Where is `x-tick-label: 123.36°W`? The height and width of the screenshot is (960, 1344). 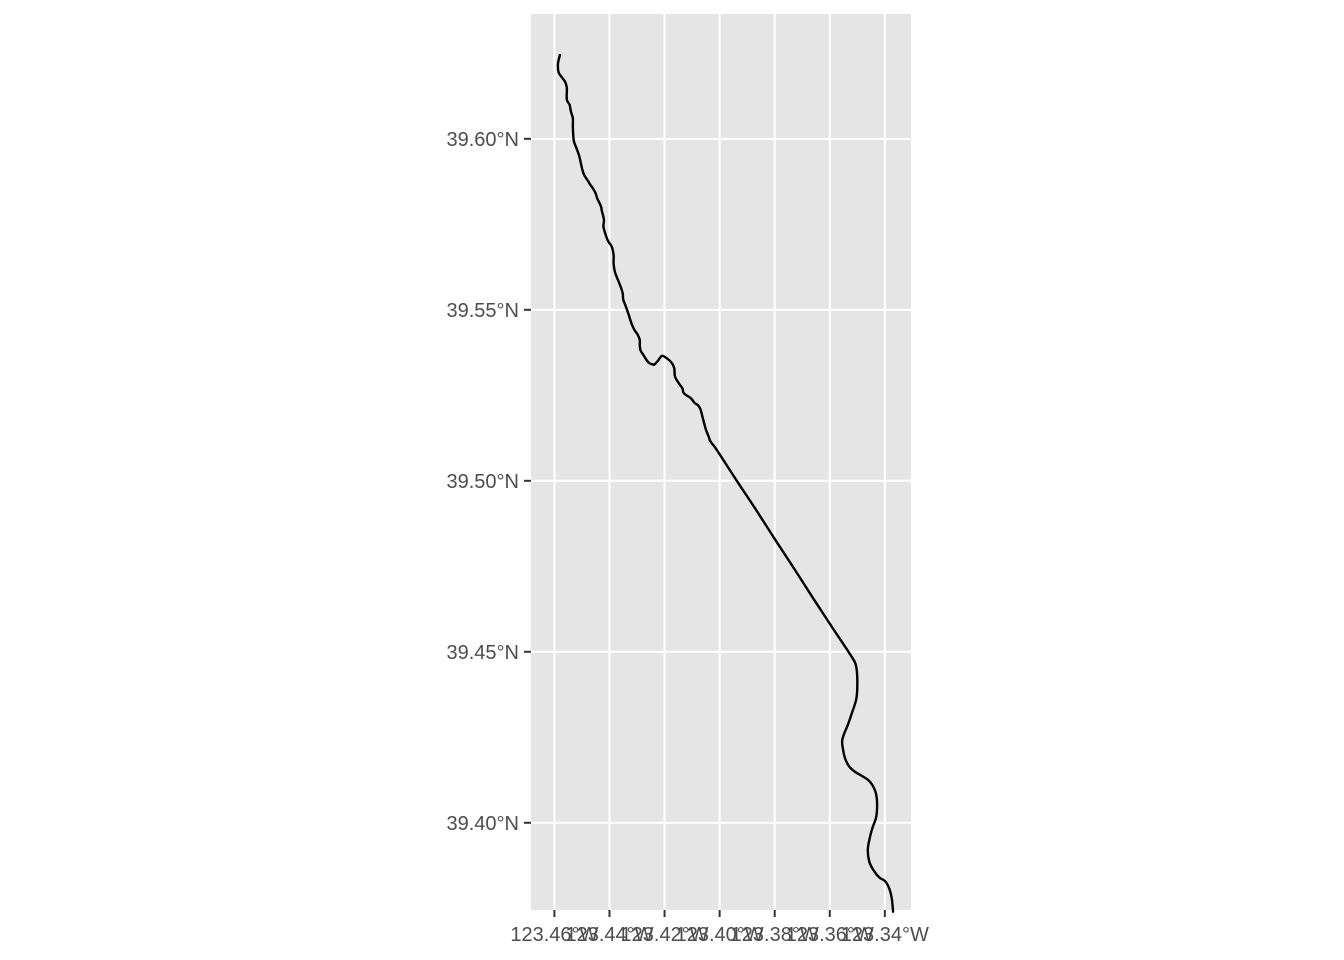
x-tick-label: 123.36°W is located at coordinates (830, 935).